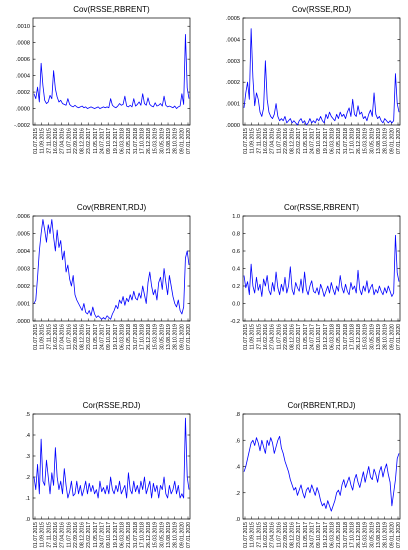 This screenshot has height=550, width=408. Describe the element at coordinates (321, 207) in the screenshot. I see `chart-title: Cor(RSSE,RBRENT)` at that location.